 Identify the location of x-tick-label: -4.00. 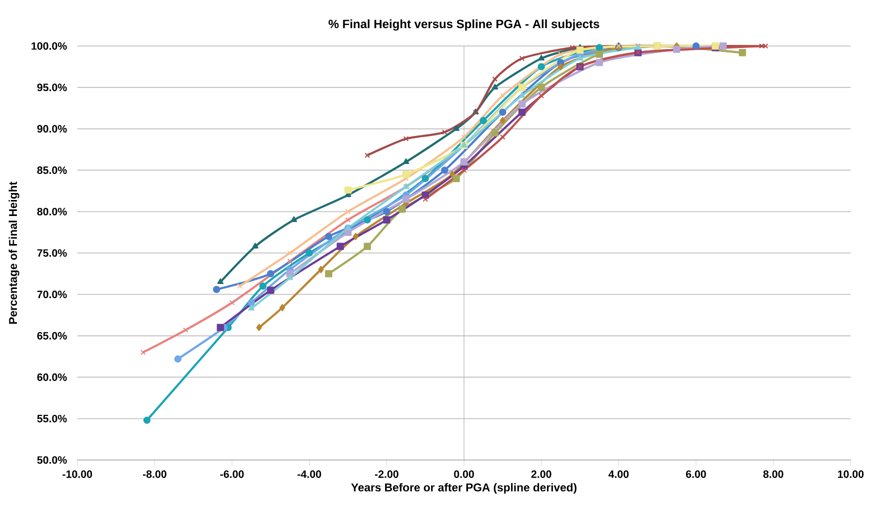
(310, 474).